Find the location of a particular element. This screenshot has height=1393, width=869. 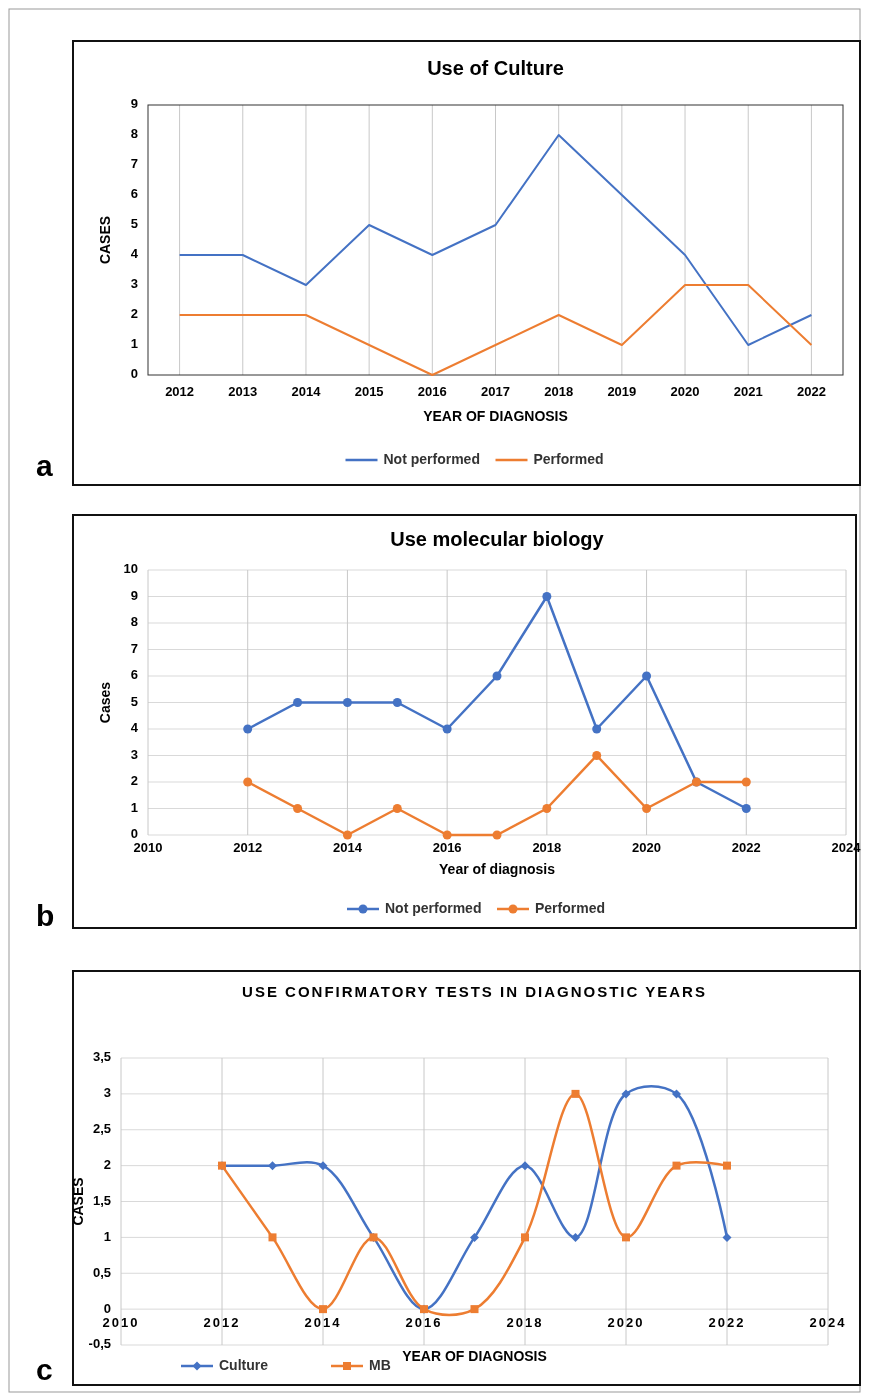

x-tick-label: 2024 is located at coordinates (828, 1322).